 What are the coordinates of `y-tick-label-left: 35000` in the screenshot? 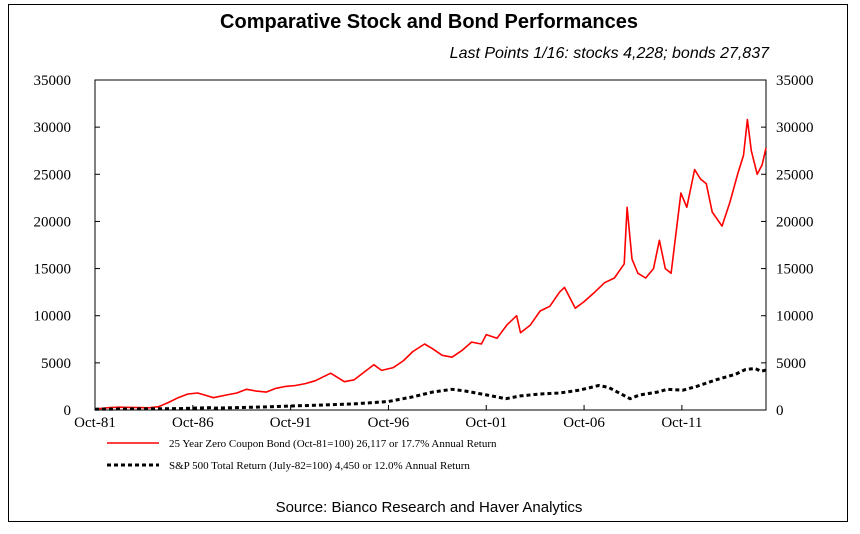 It's located at (53, 81).